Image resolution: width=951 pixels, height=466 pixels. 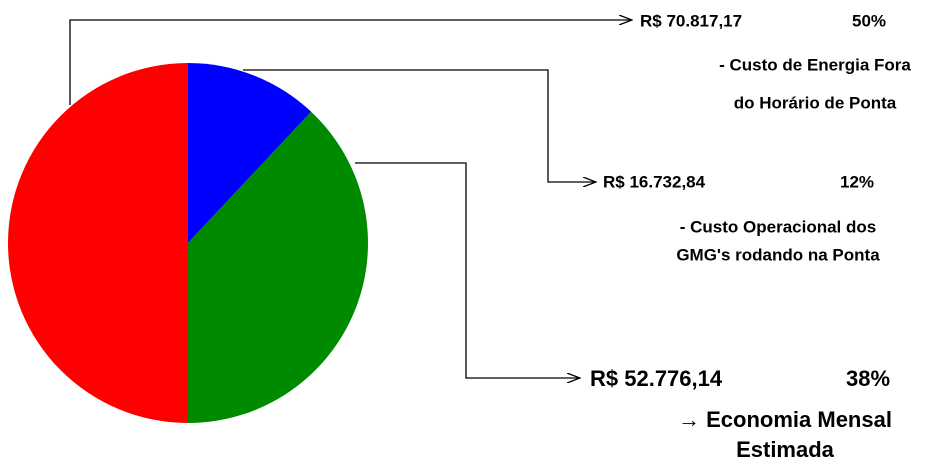 What do you see at coordinates (778, 254) in the screenshot?
I see `description: GMG's rodando na Ponta` at bounding box center [778, 254].